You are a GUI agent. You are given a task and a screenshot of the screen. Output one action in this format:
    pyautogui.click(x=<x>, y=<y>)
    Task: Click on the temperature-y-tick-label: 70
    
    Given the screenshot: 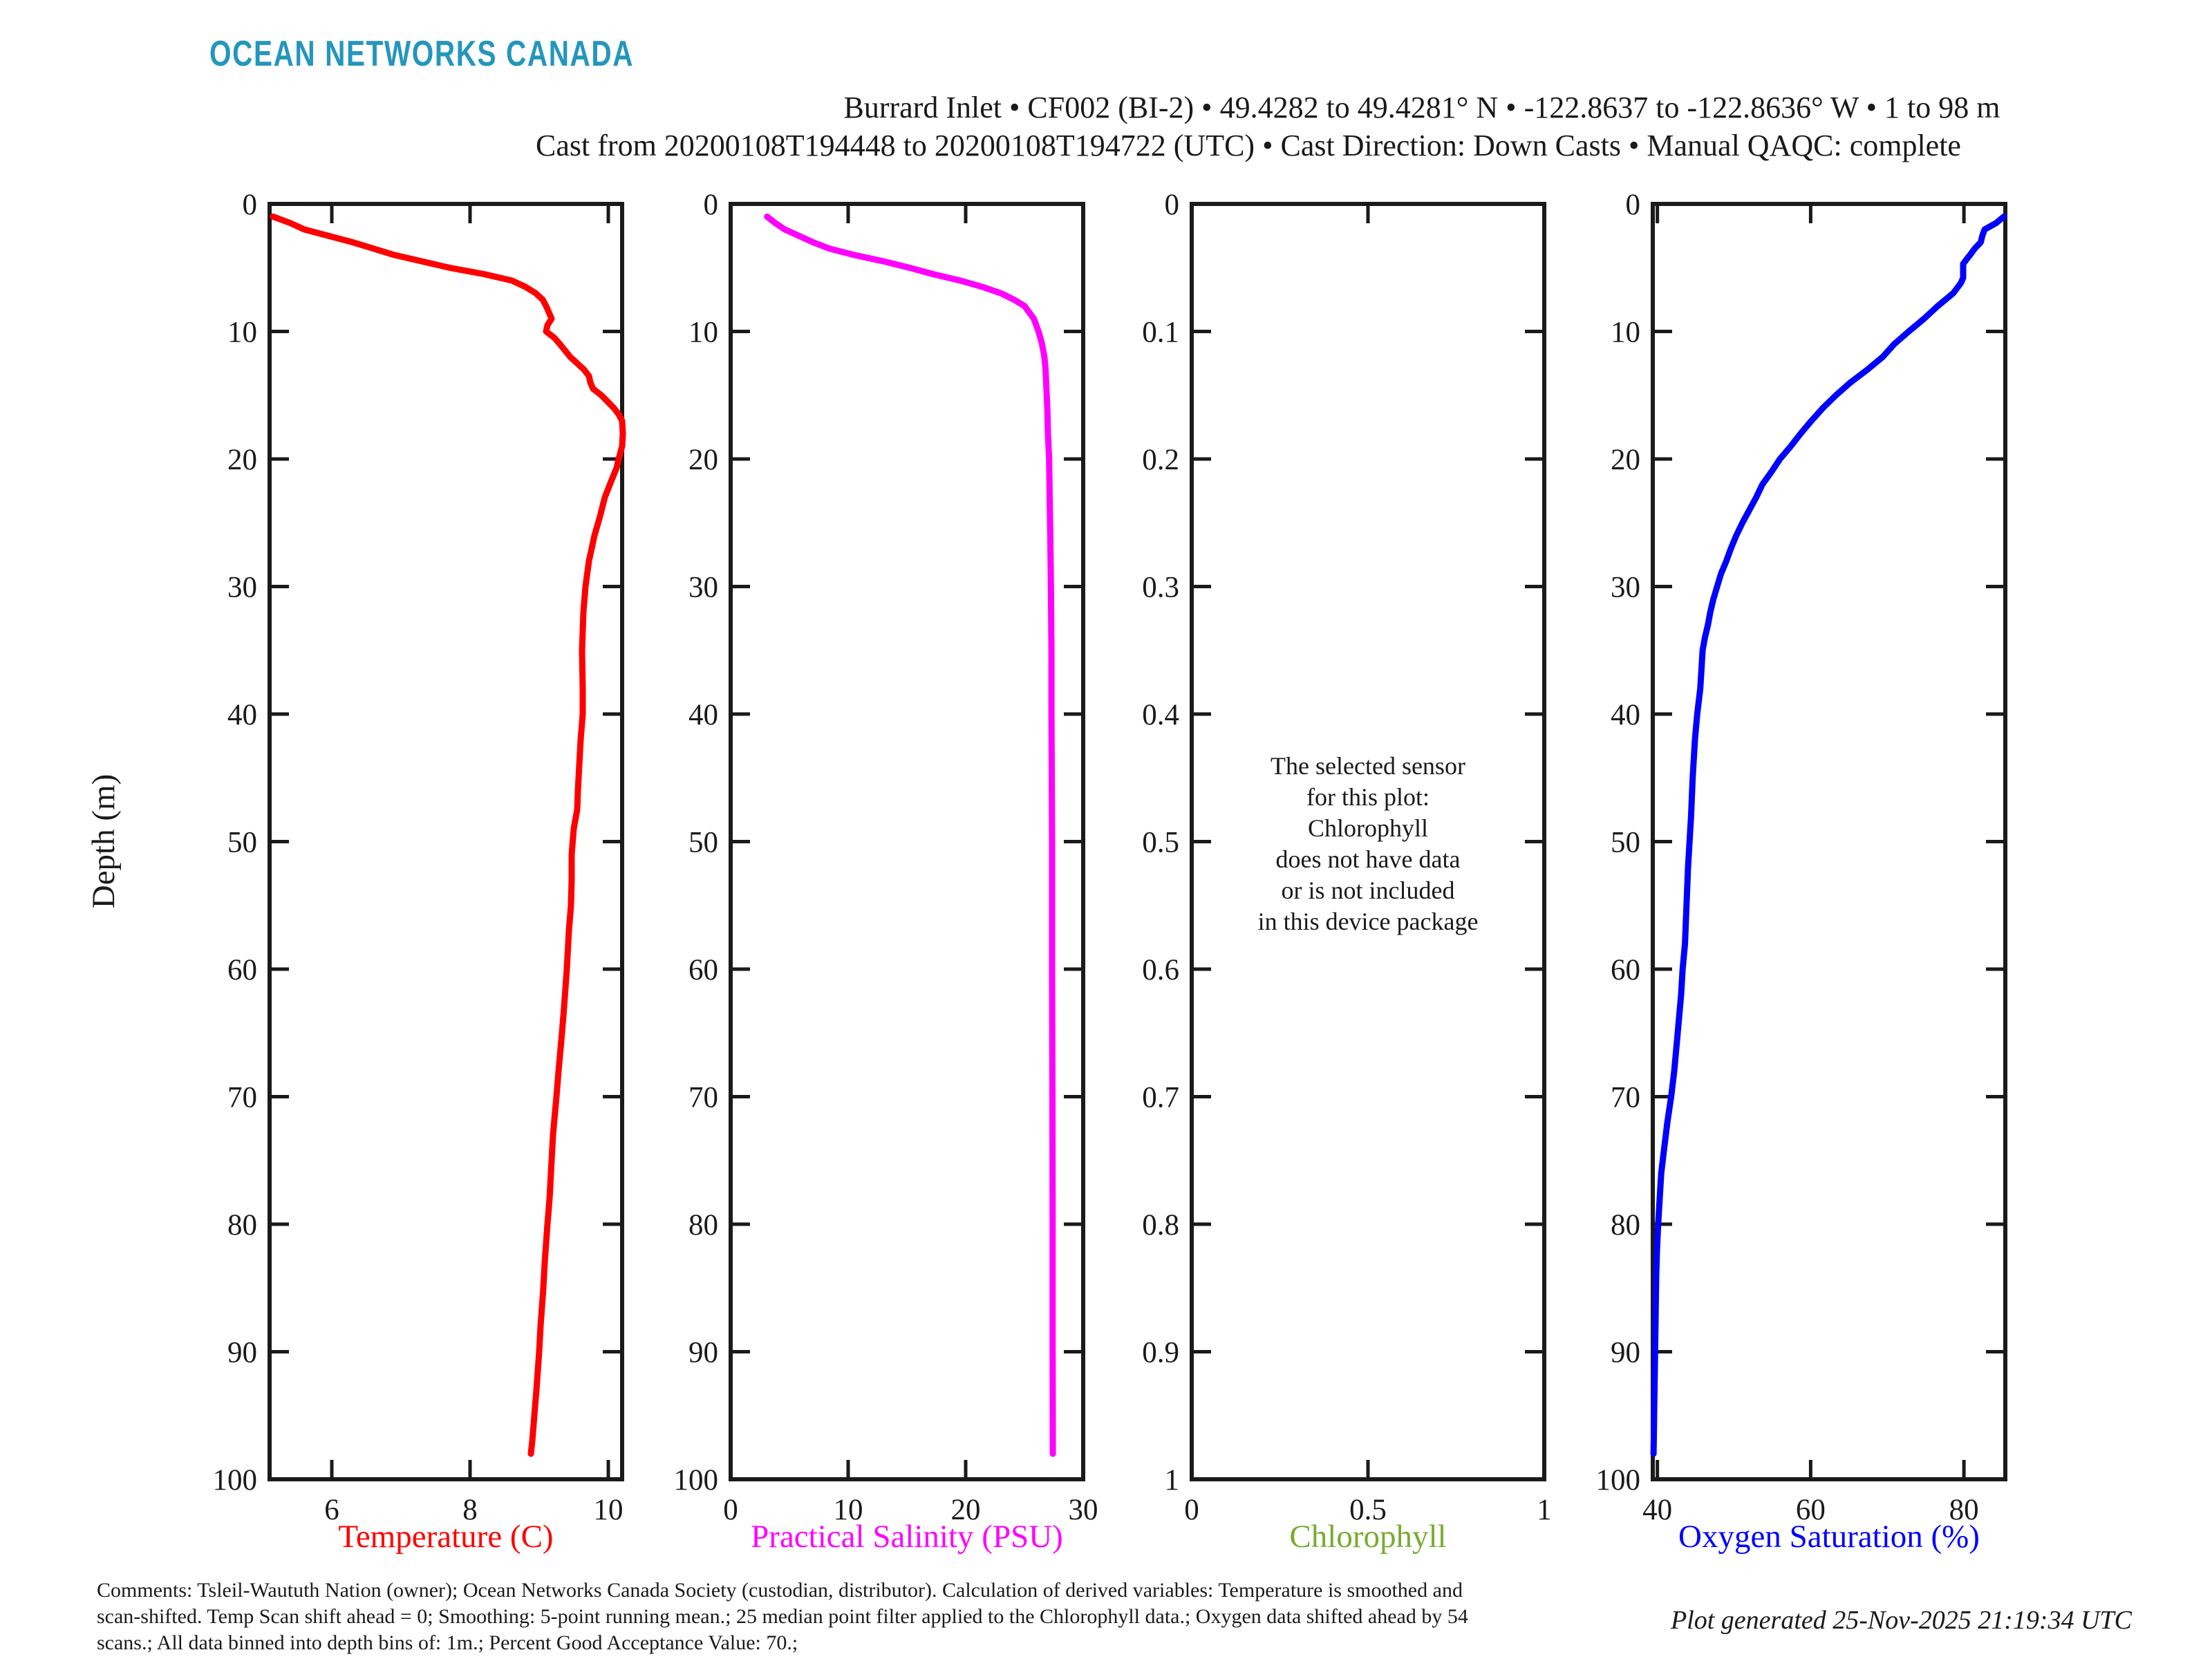 What is the action you would take?
    pyautogui.click(x=242, y=1098)
    